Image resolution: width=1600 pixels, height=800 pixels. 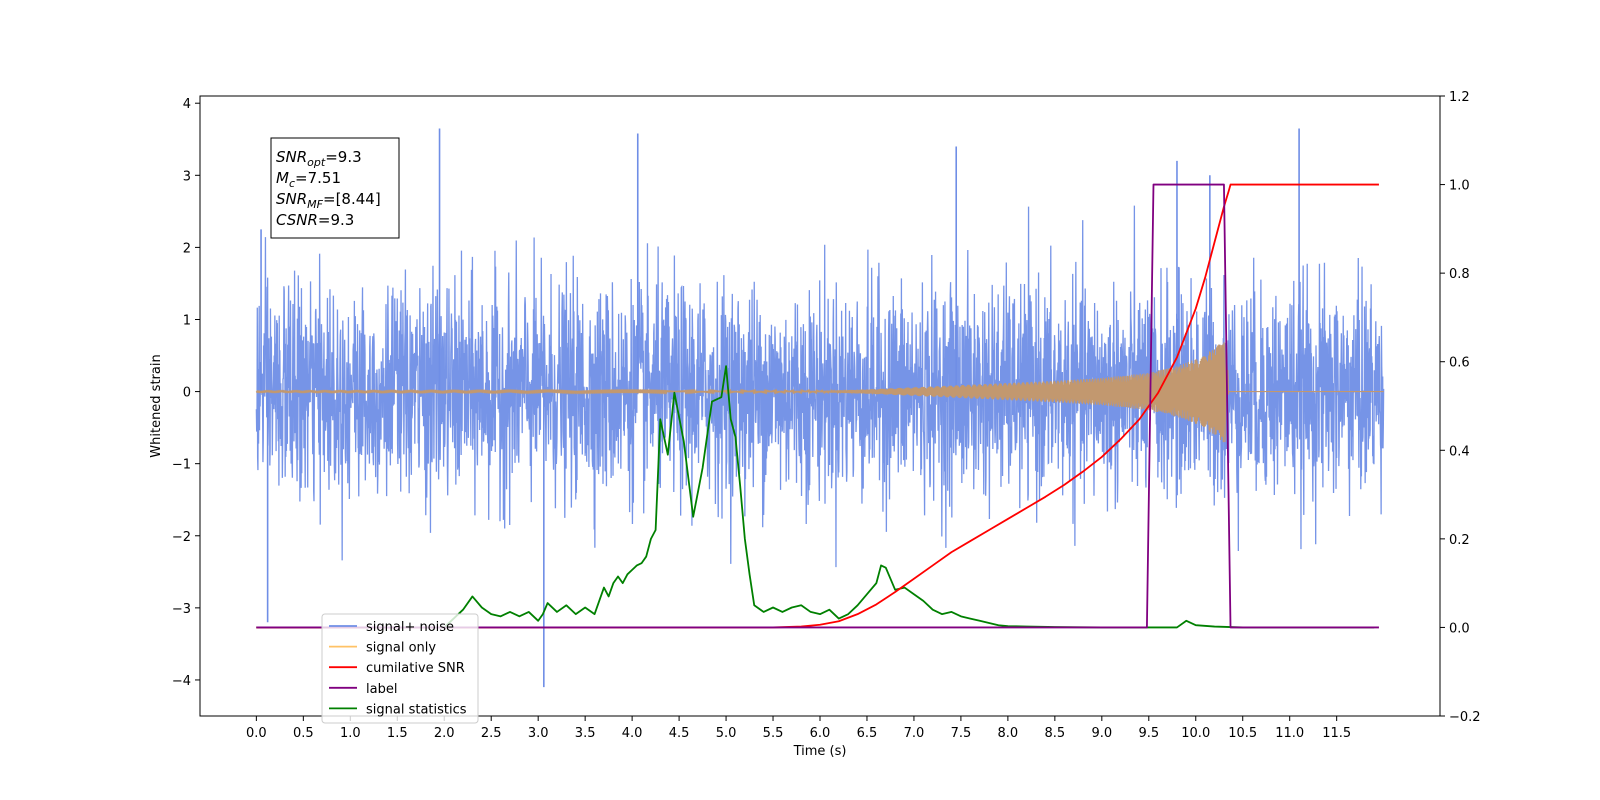 I want to click on y-right-tick-label: 0.0, so click(x=1459, y=628).